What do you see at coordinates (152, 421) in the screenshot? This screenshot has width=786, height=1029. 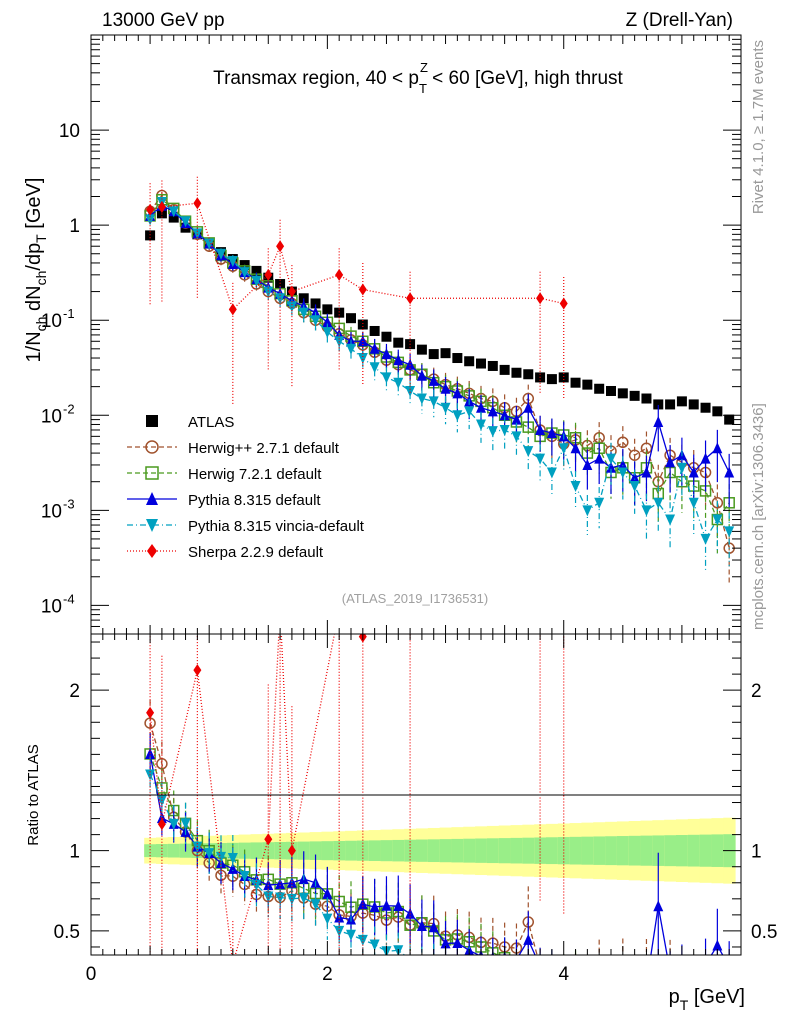 I see `legend-marker` at bounding box center [152, 421].